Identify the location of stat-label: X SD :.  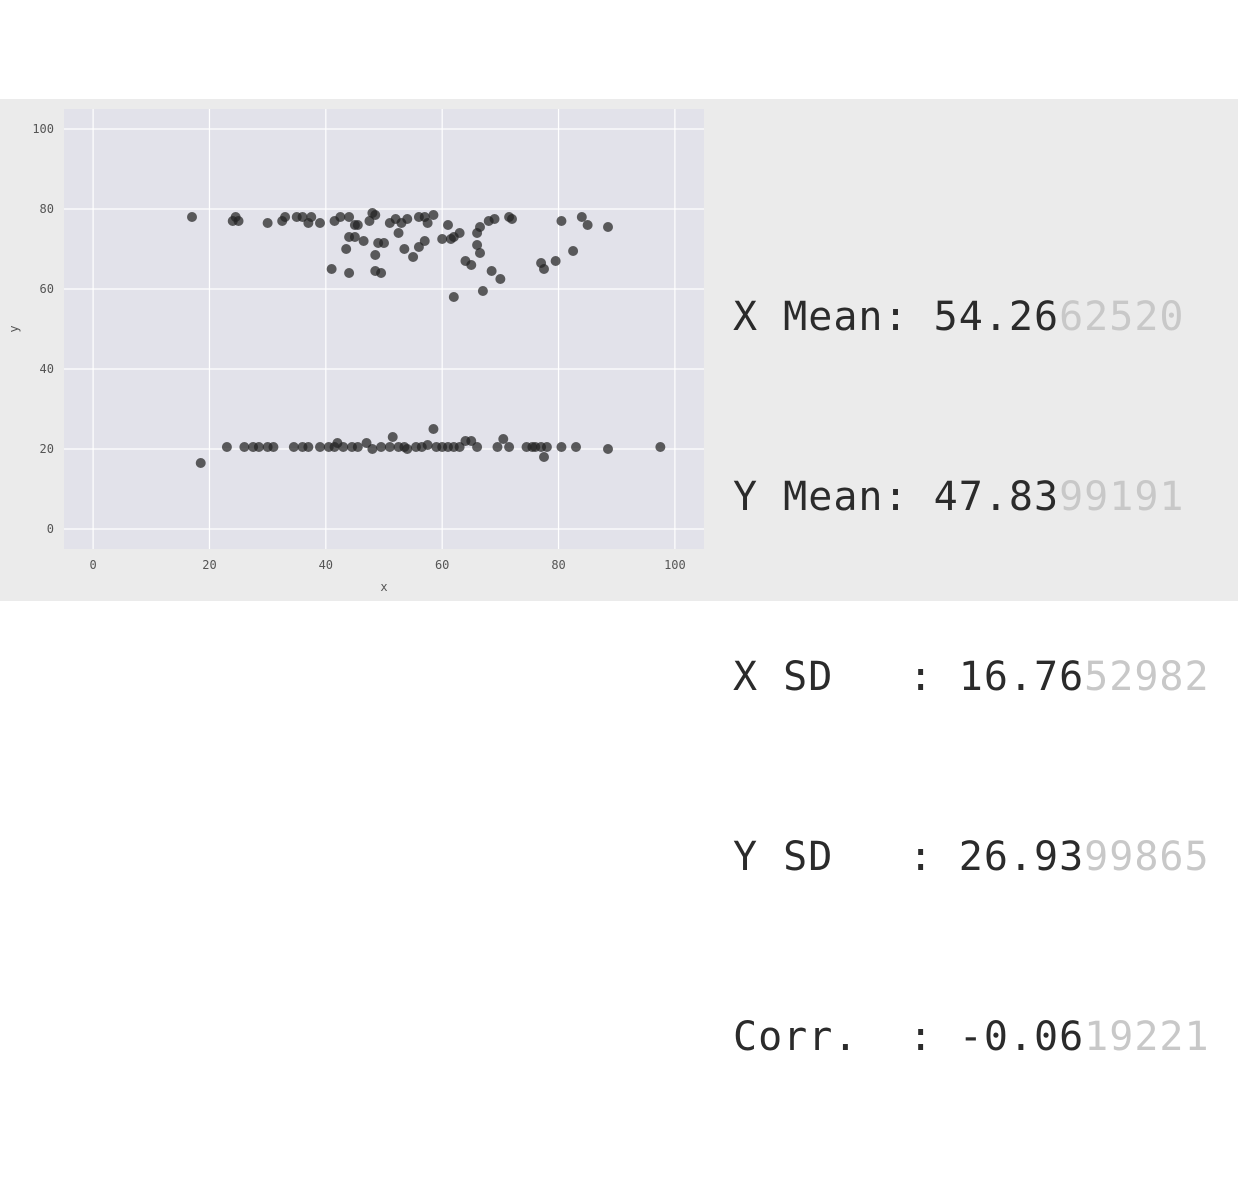
(846, 677).